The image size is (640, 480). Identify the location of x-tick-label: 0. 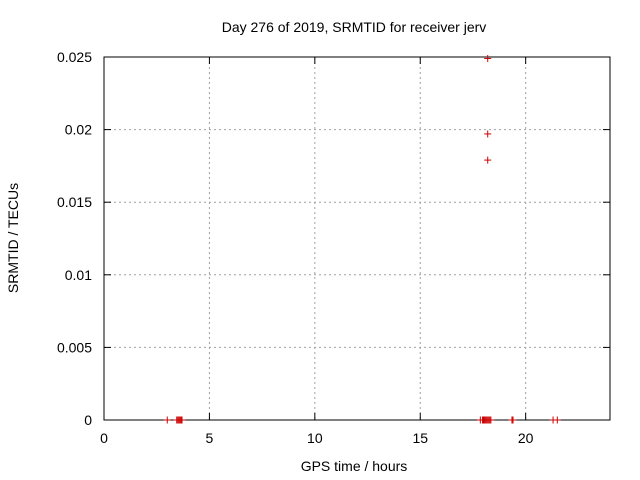
(104, 438).